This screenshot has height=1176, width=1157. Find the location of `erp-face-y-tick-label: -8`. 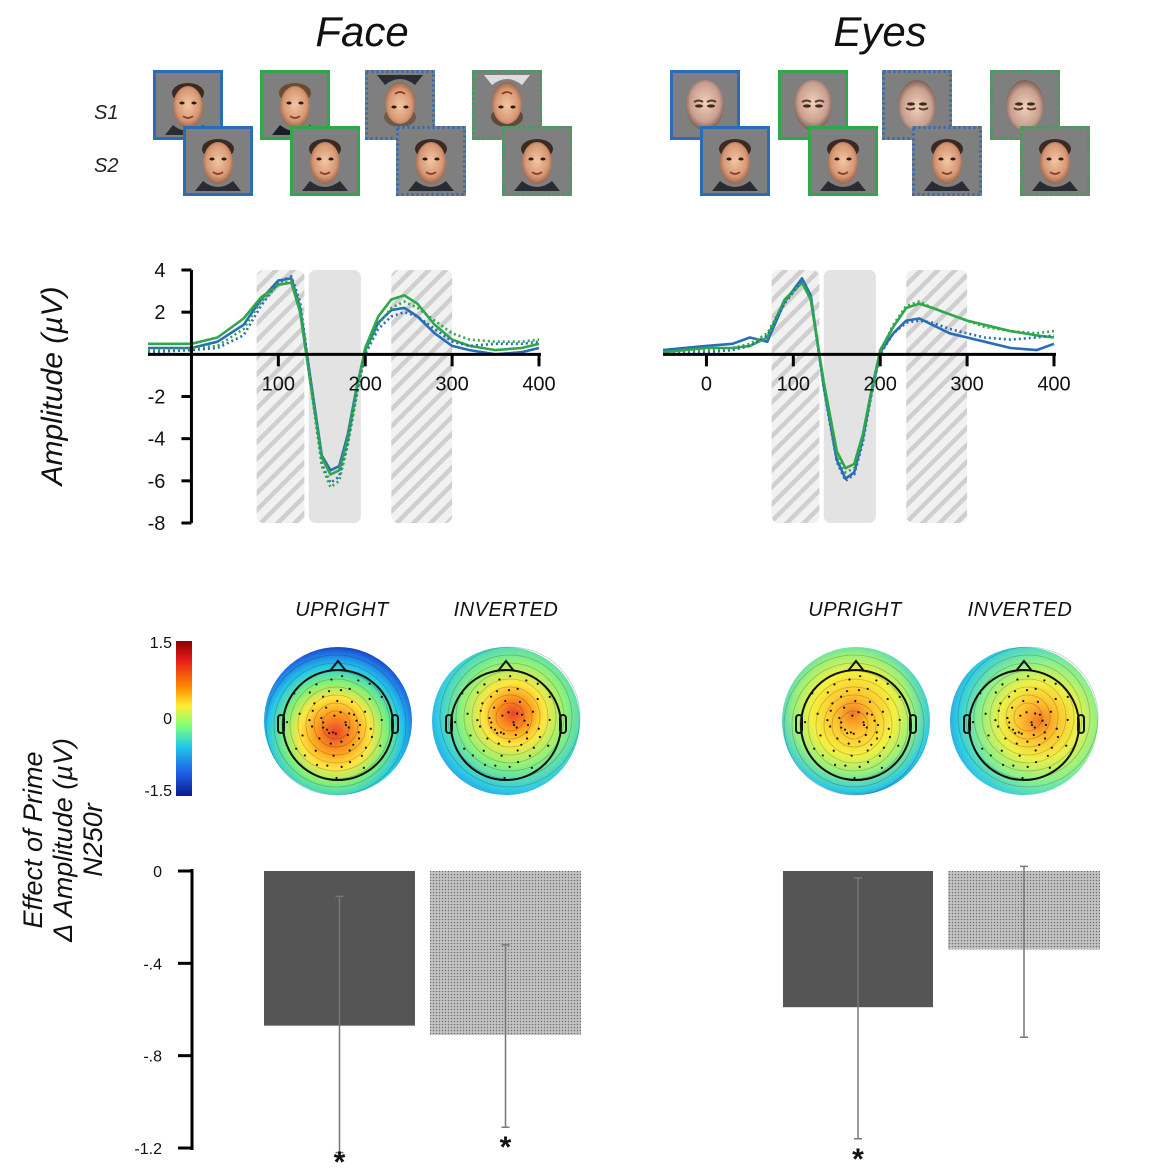

erp-face-y-tick-label: -8 is located at coordinates (157, 524).